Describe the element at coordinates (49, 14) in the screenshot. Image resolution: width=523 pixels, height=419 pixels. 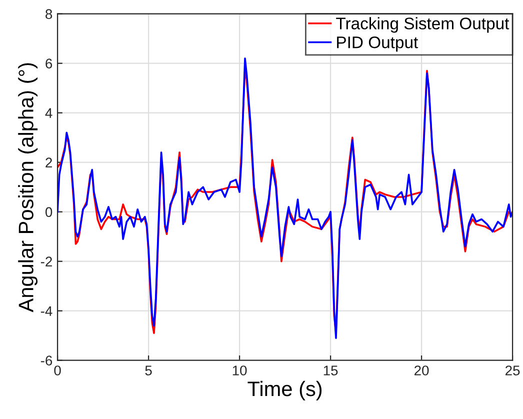
I see `y-tick-label: 8` at that location.